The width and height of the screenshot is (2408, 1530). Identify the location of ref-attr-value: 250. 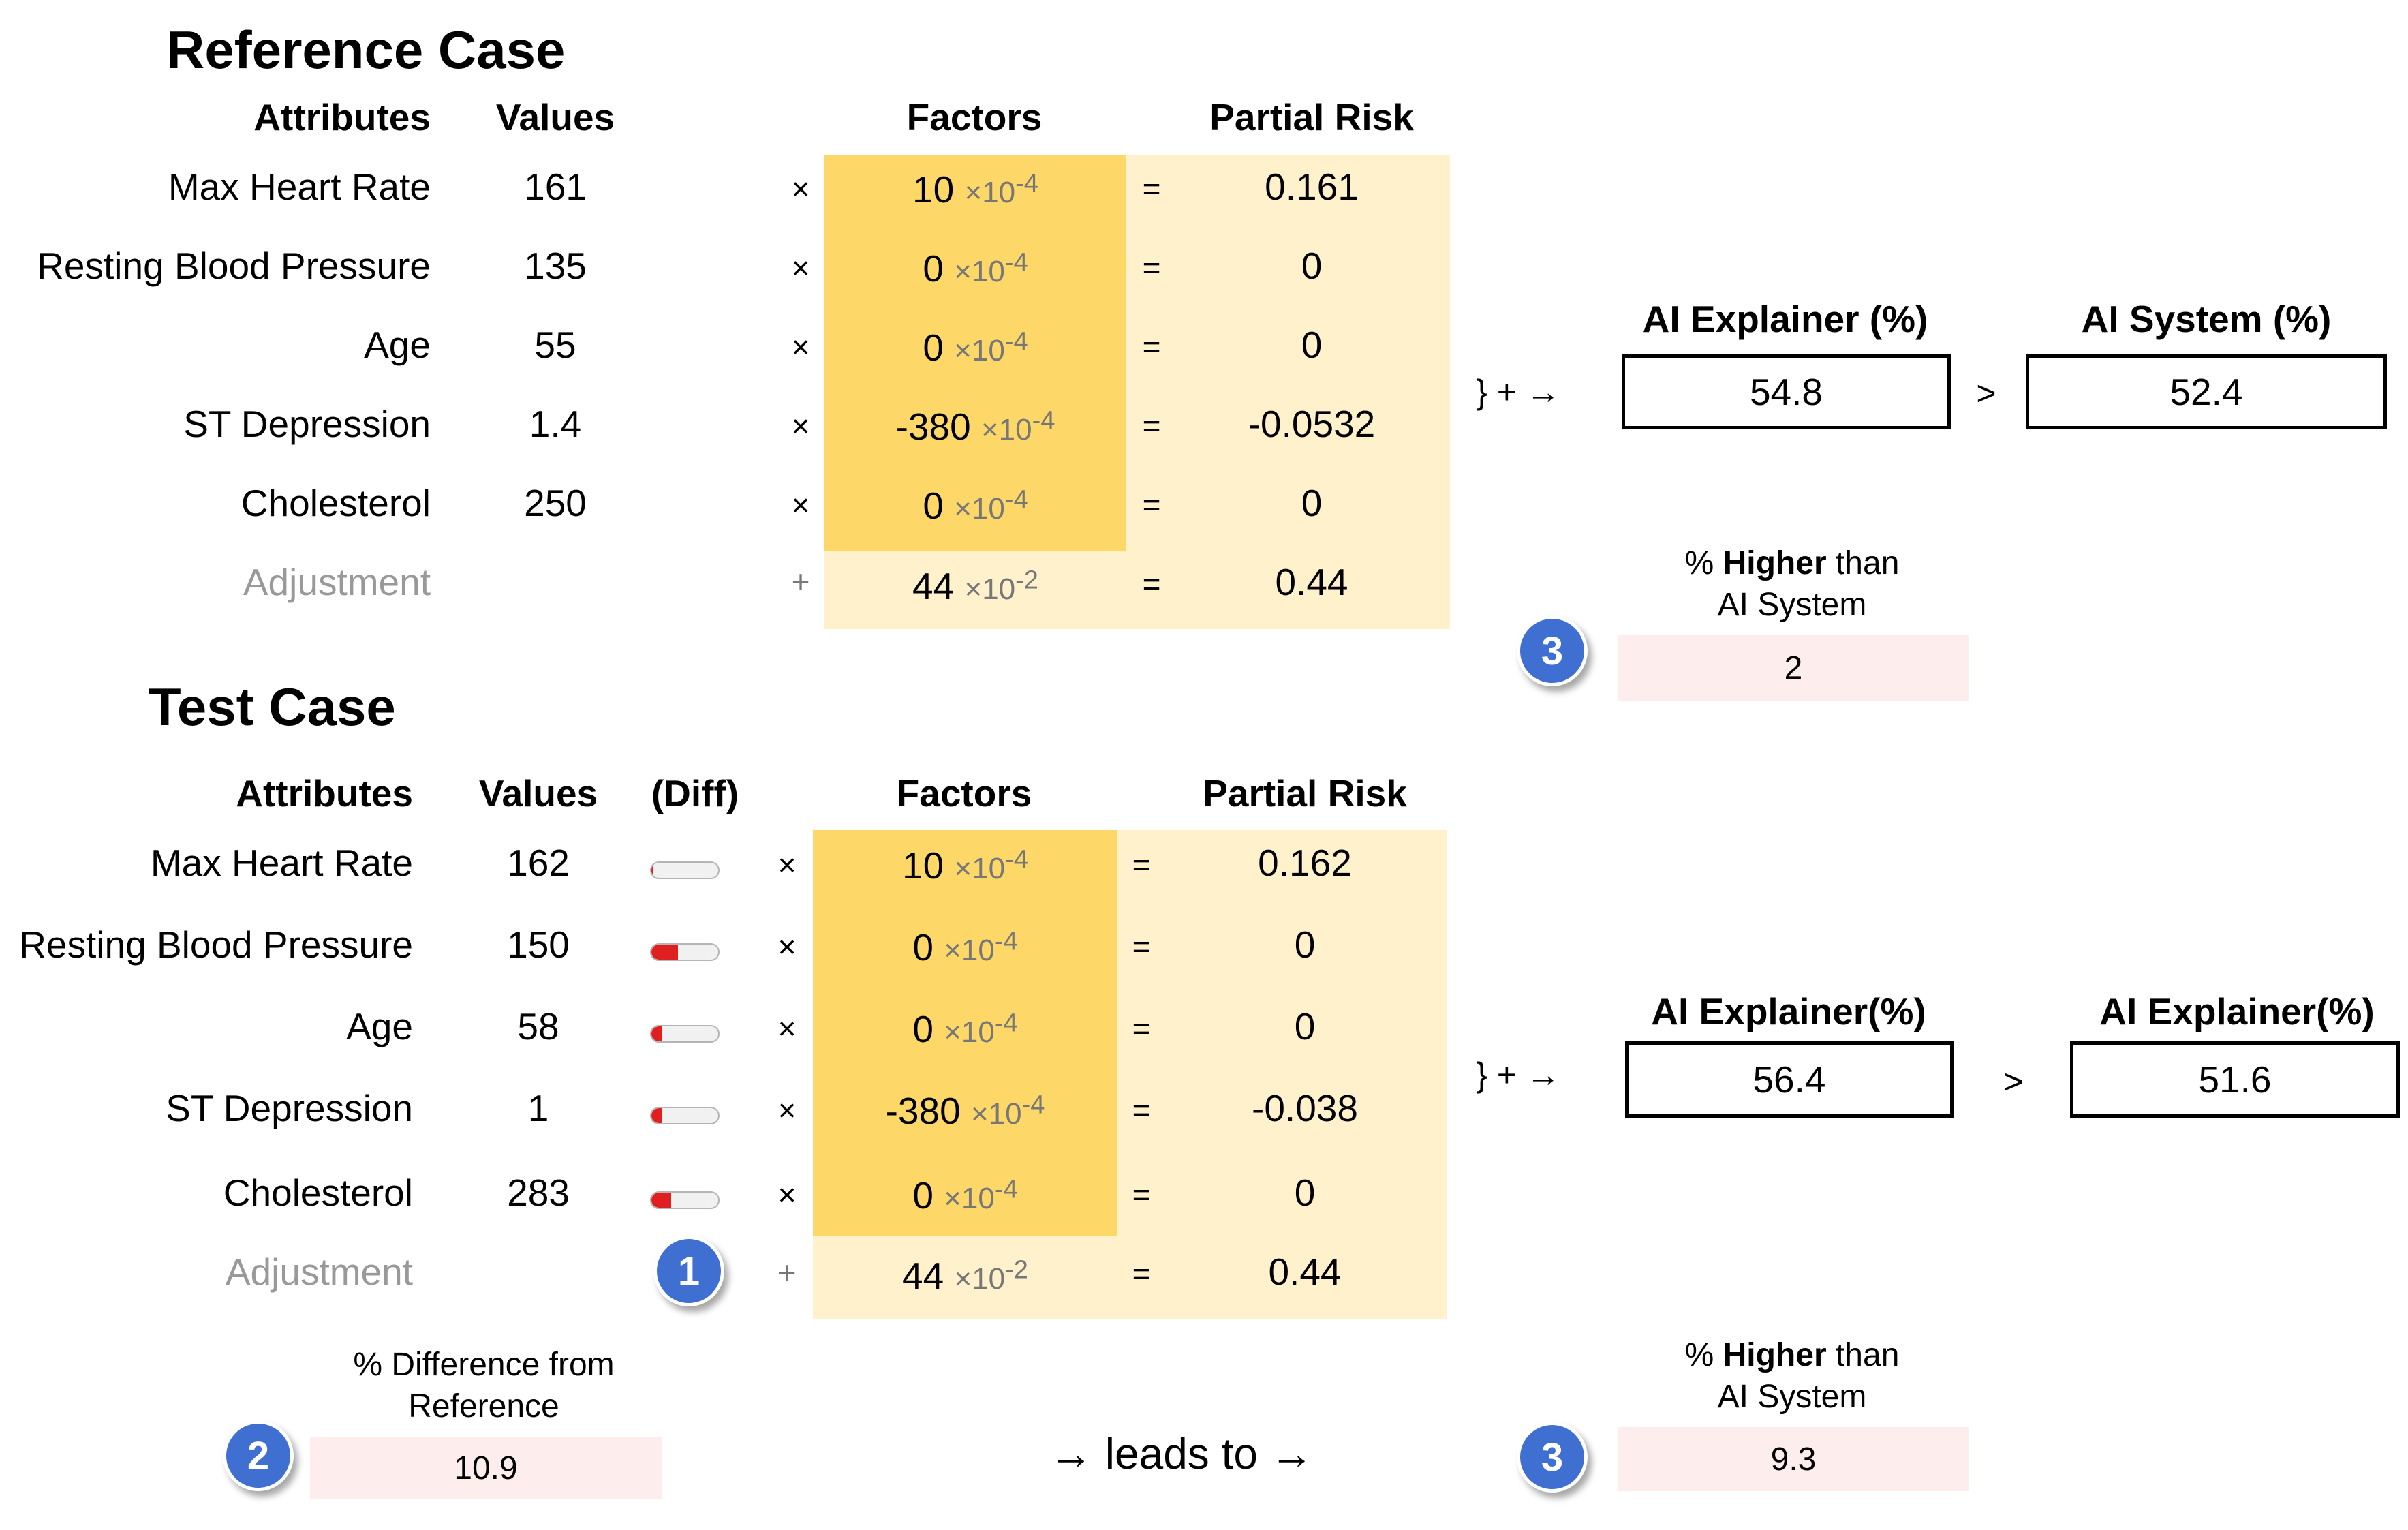
(555, 503).